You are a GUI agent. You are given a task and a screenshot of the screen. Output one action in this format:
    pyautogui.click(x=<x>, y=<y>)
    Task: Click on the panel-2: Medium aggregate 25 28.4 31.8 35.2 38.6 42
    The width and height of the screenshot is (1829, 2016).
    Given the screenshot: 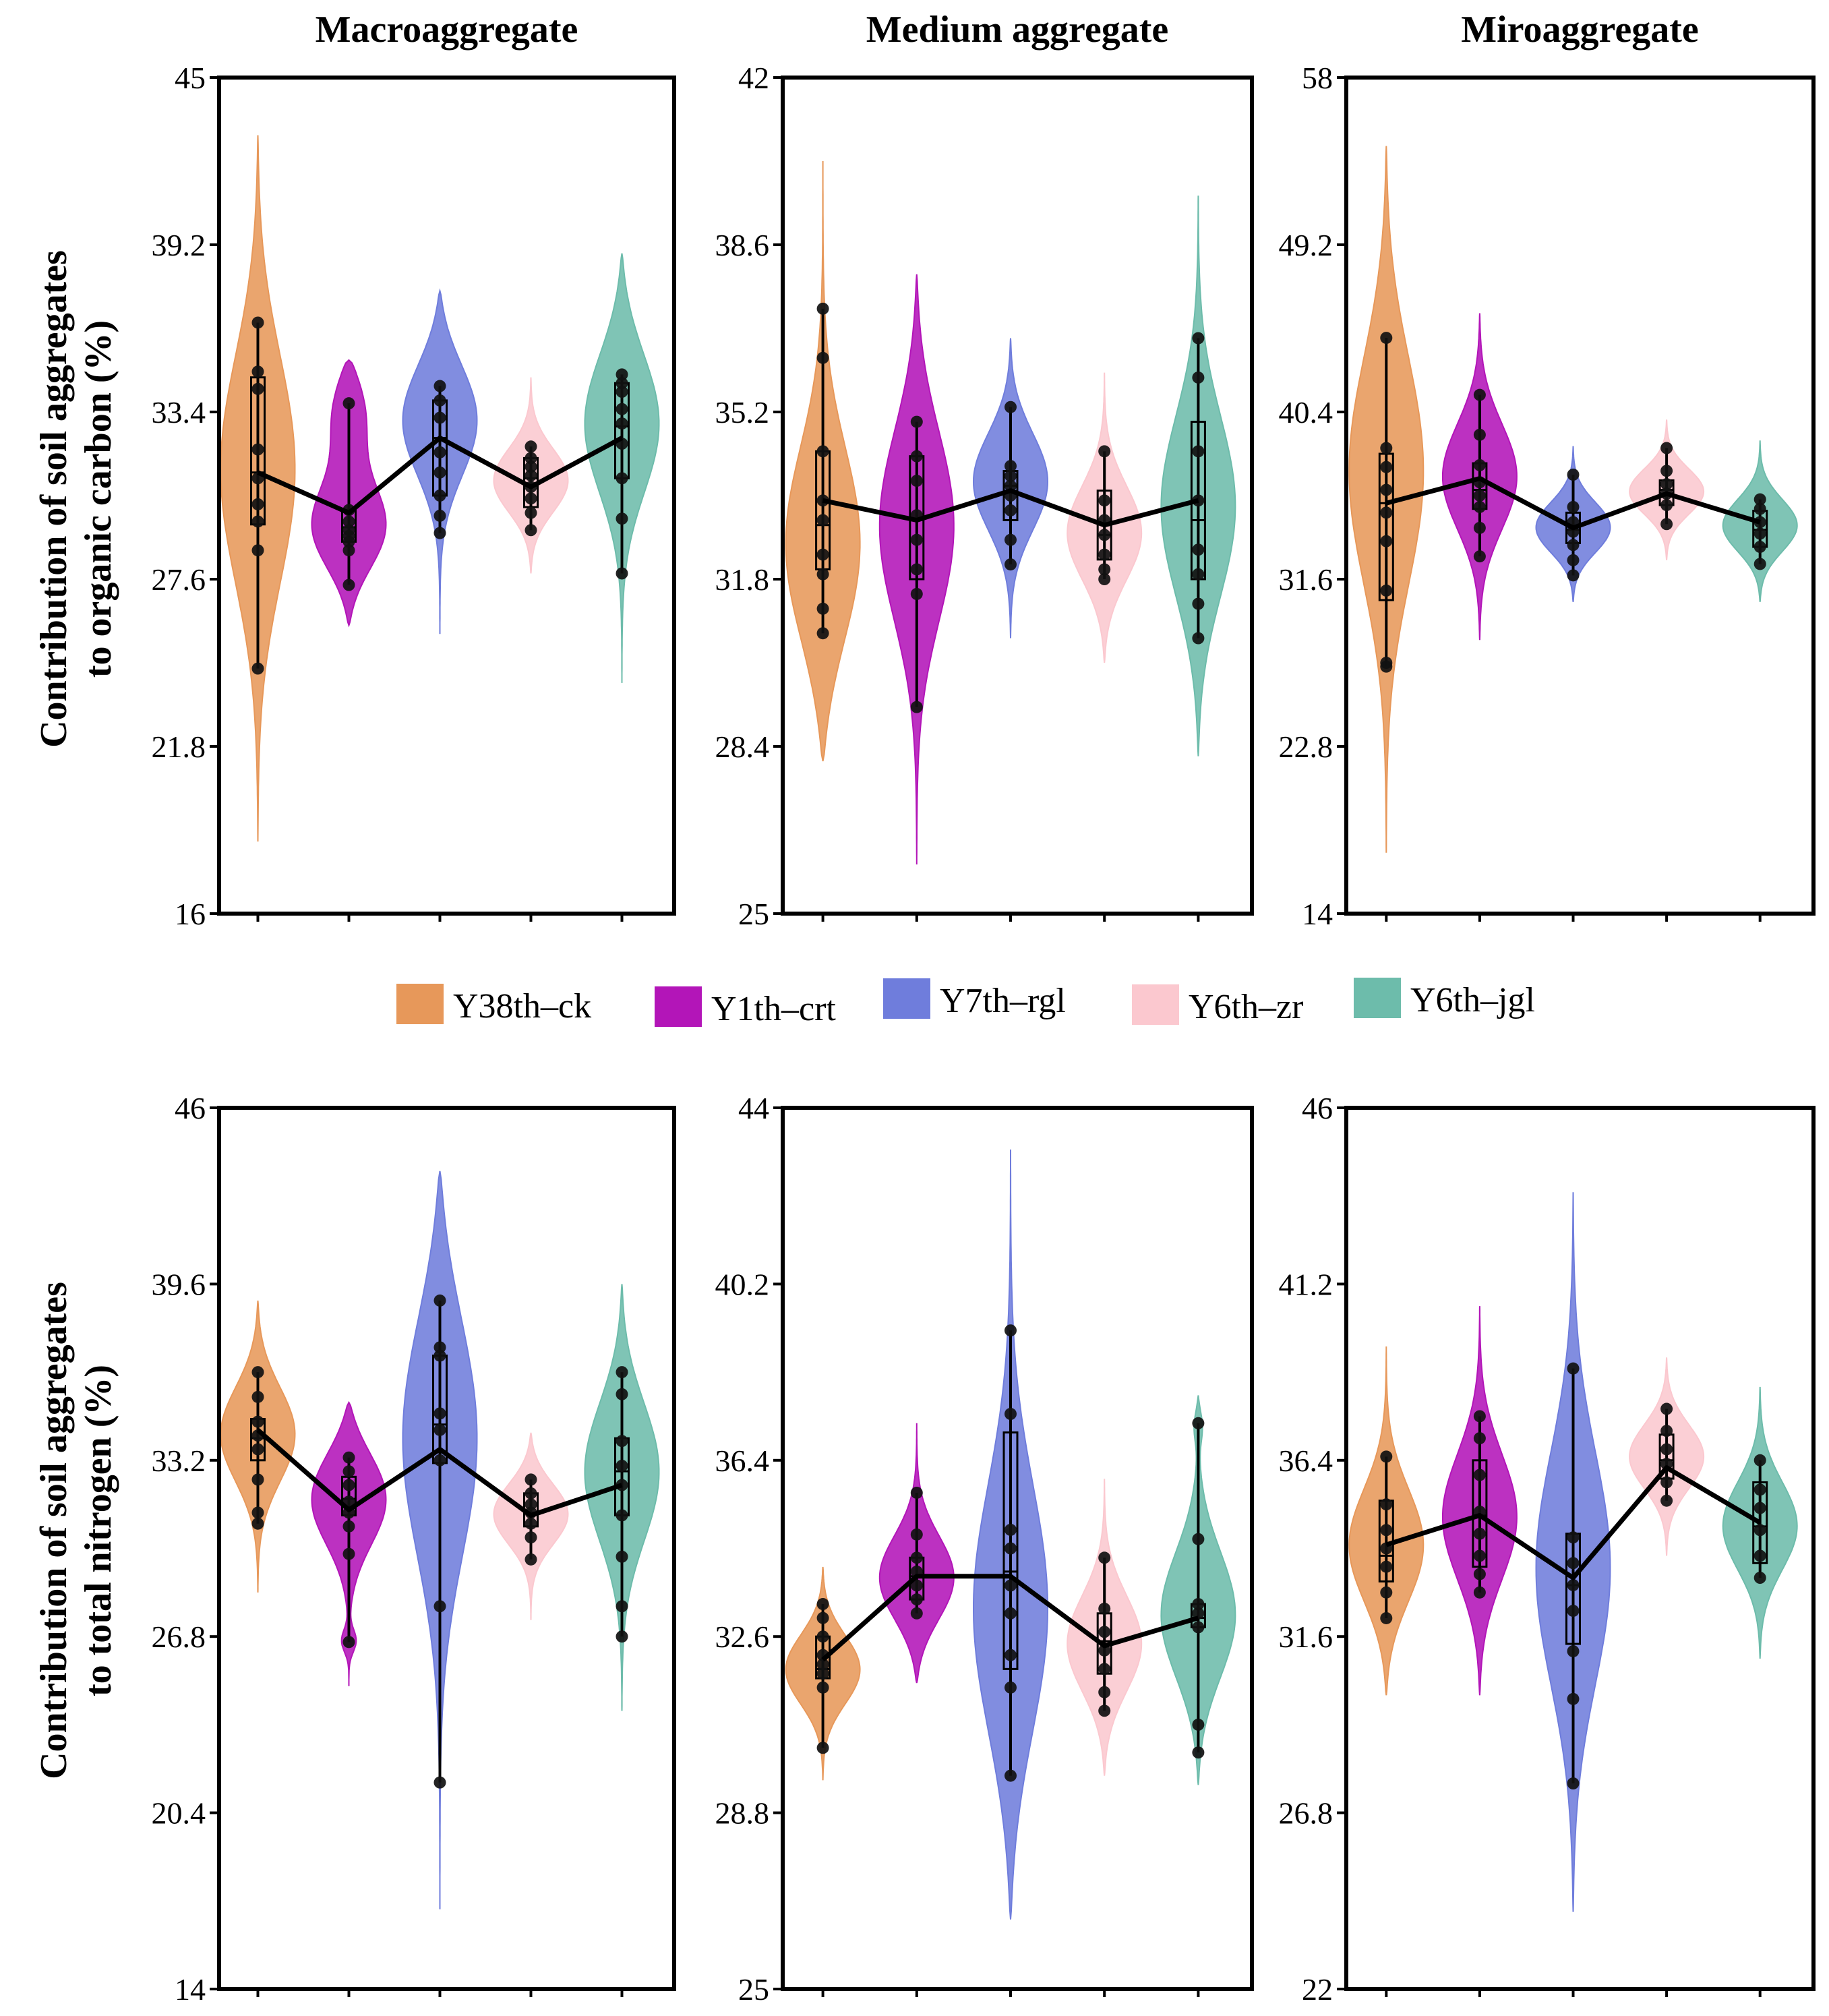 What is the action you would take?
    pyautogui.click(x=985, y=470)
    